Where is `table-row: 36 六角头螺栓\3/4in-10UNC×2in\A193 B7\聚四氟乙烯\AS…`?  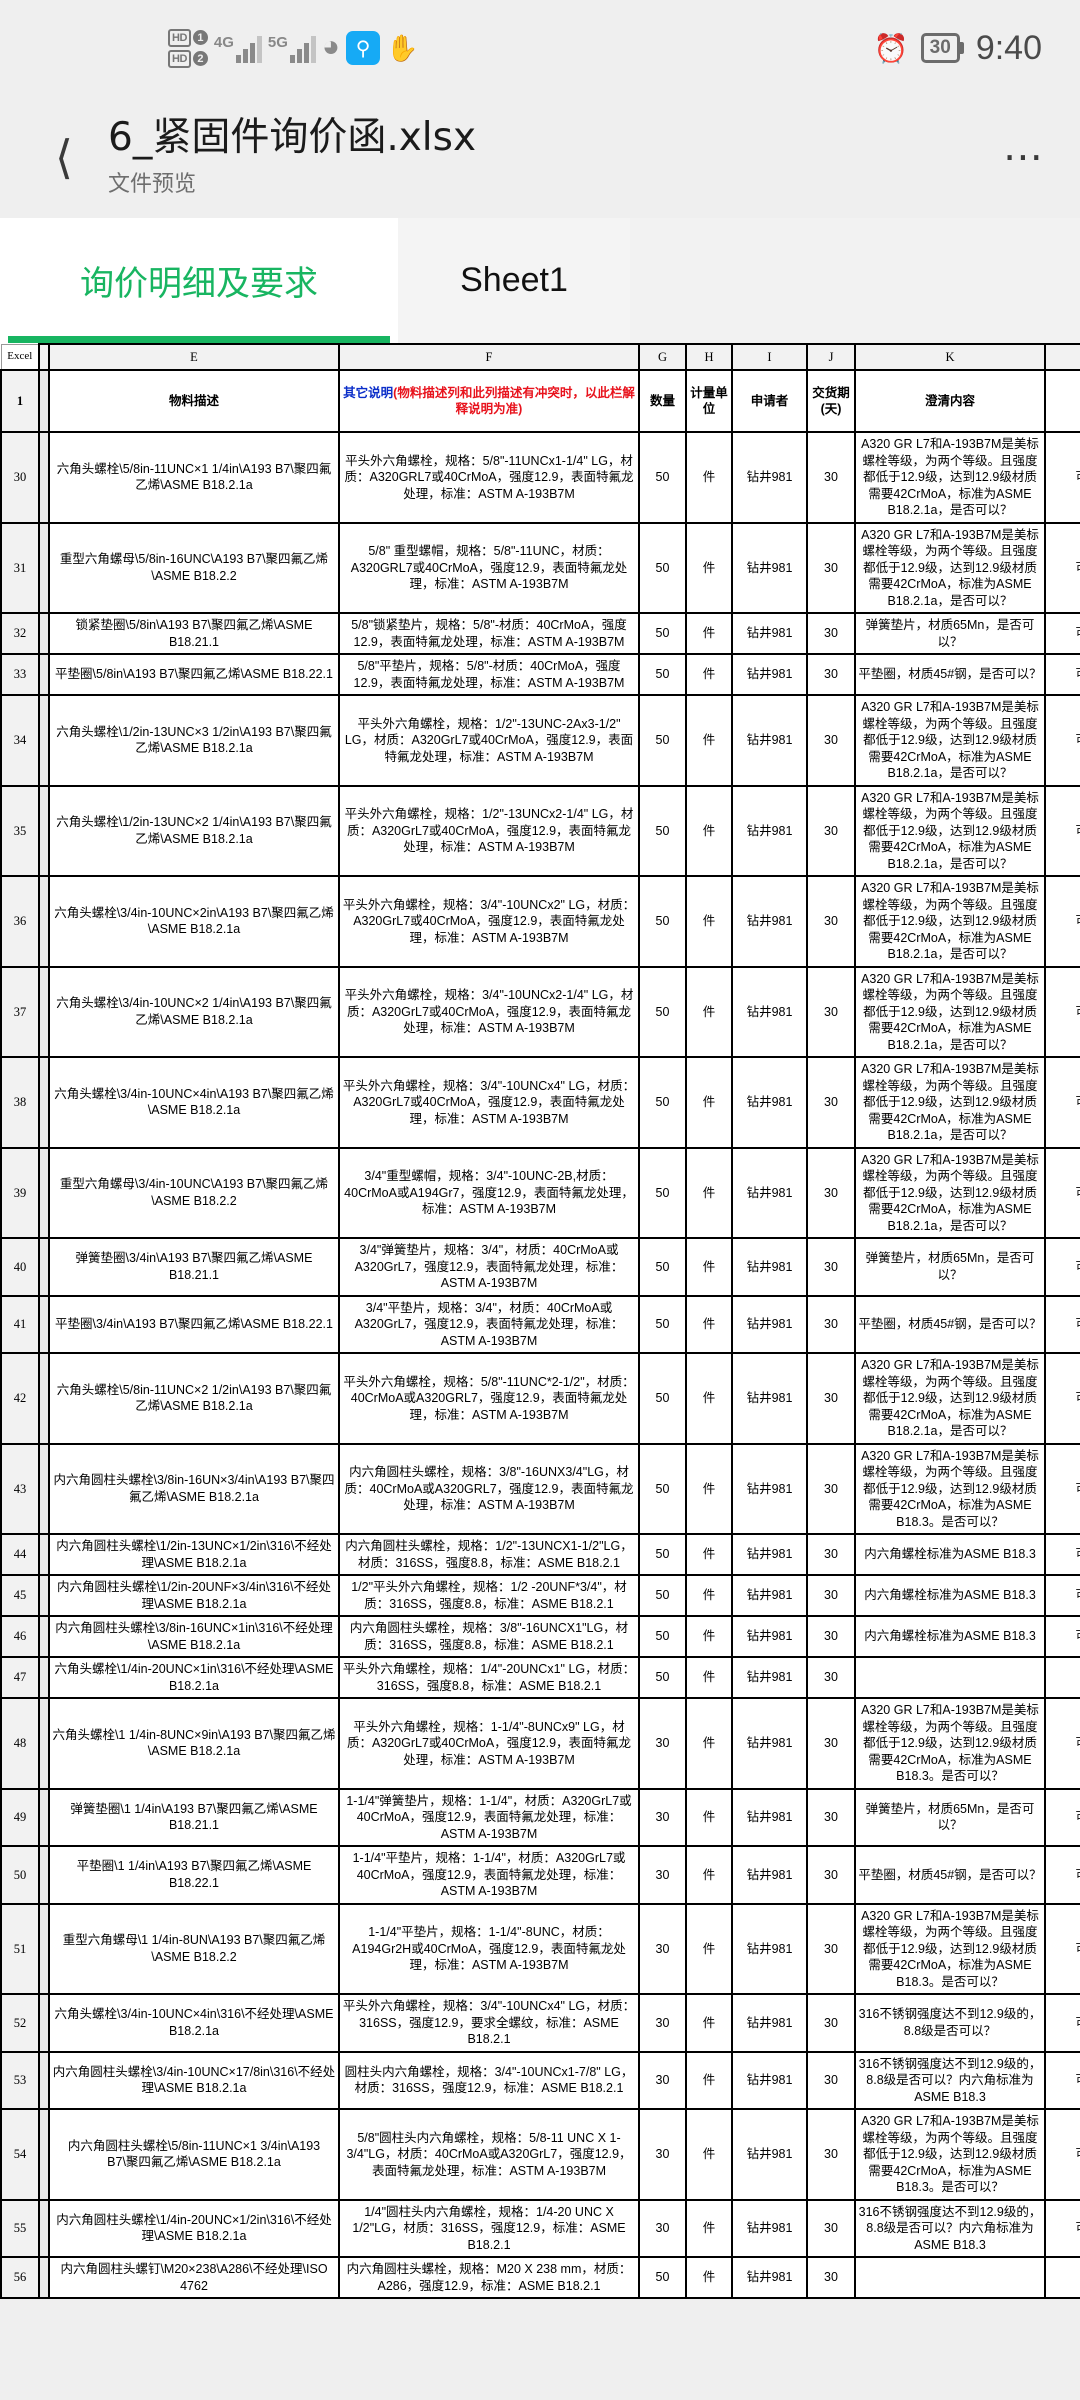
table-row: 36 六角头螺栓\3/4in-10UNC×2in\A193 B7\聚四氟乙烯\AS… is located at coordinates (540, 921).